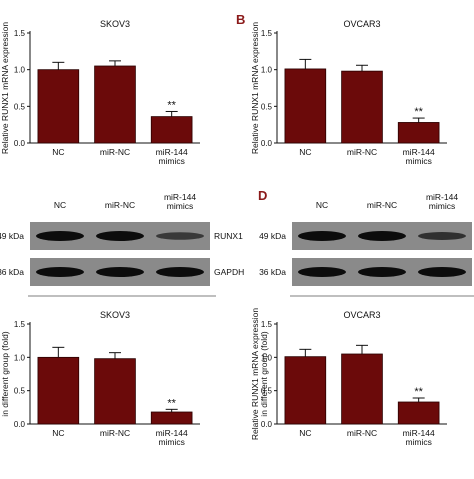 Image resolution: width=474 pixels, height=479 pixels. Describe the element at coordinates (228, 236) in the screenshot. I see `blot-protein-label: RUNX1` at that location.